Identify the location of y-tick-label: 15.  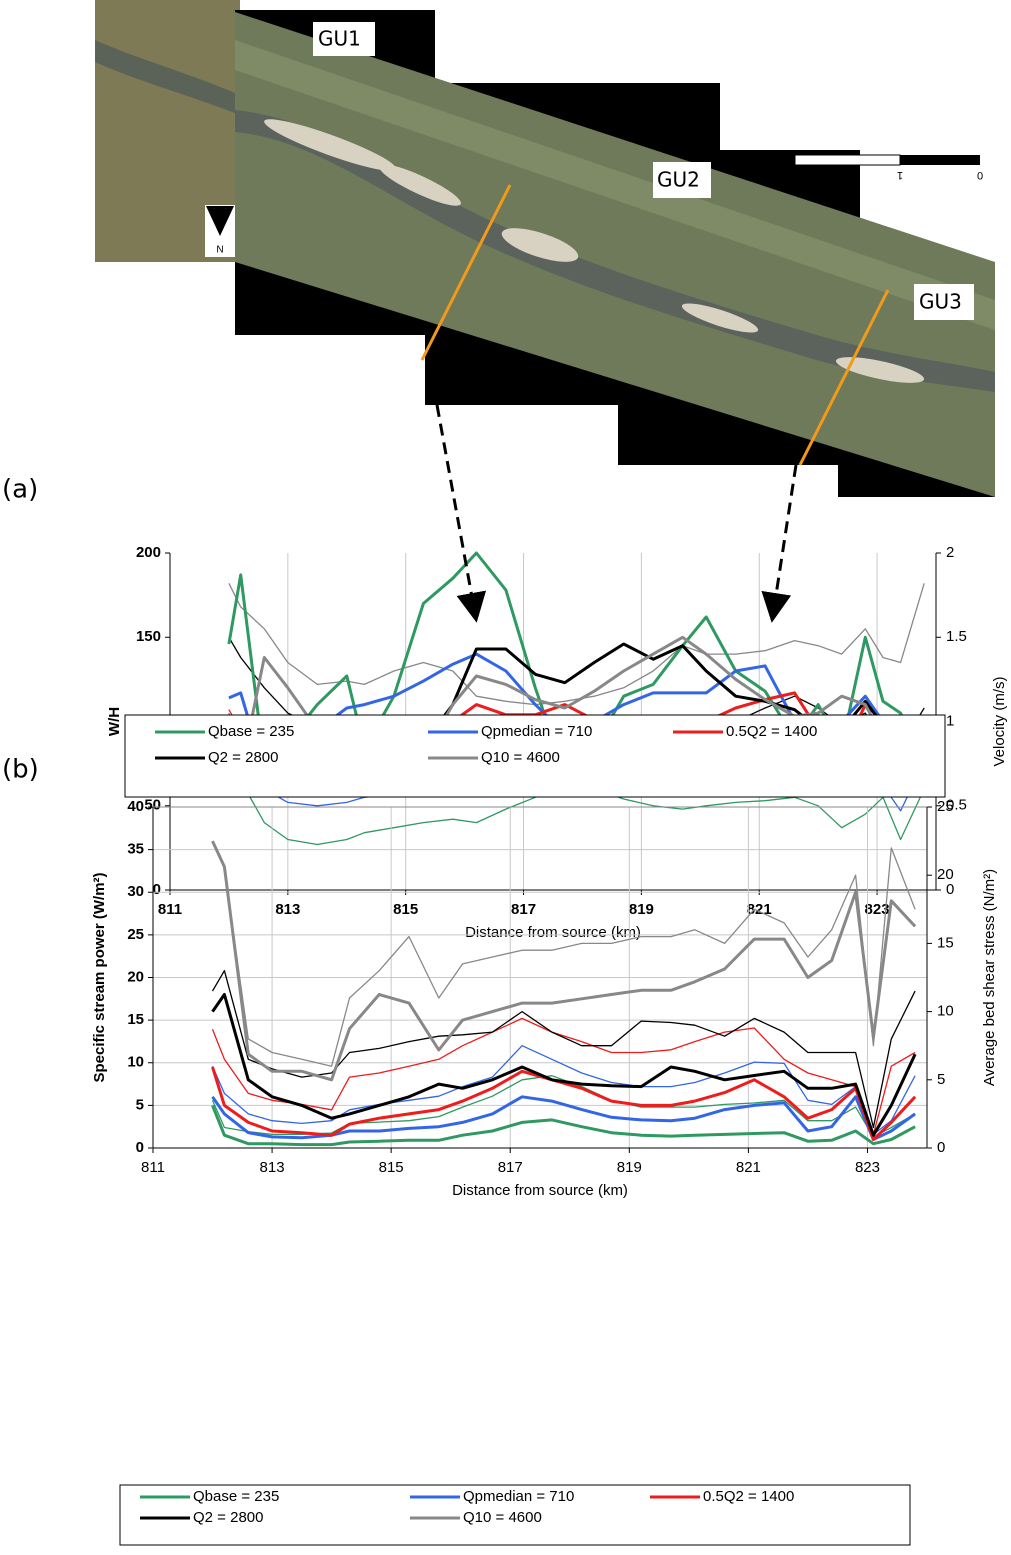
(135, 1019).